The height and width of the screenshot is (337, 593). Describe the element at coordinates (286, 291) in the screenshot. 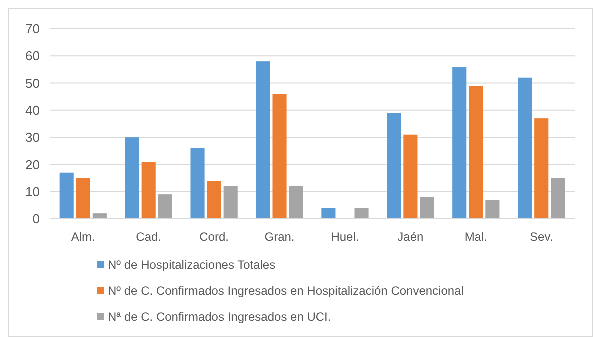

I see `legend-label: Nº de C. Confirmados Ingresados en Hospitalización Convencional` at that location.